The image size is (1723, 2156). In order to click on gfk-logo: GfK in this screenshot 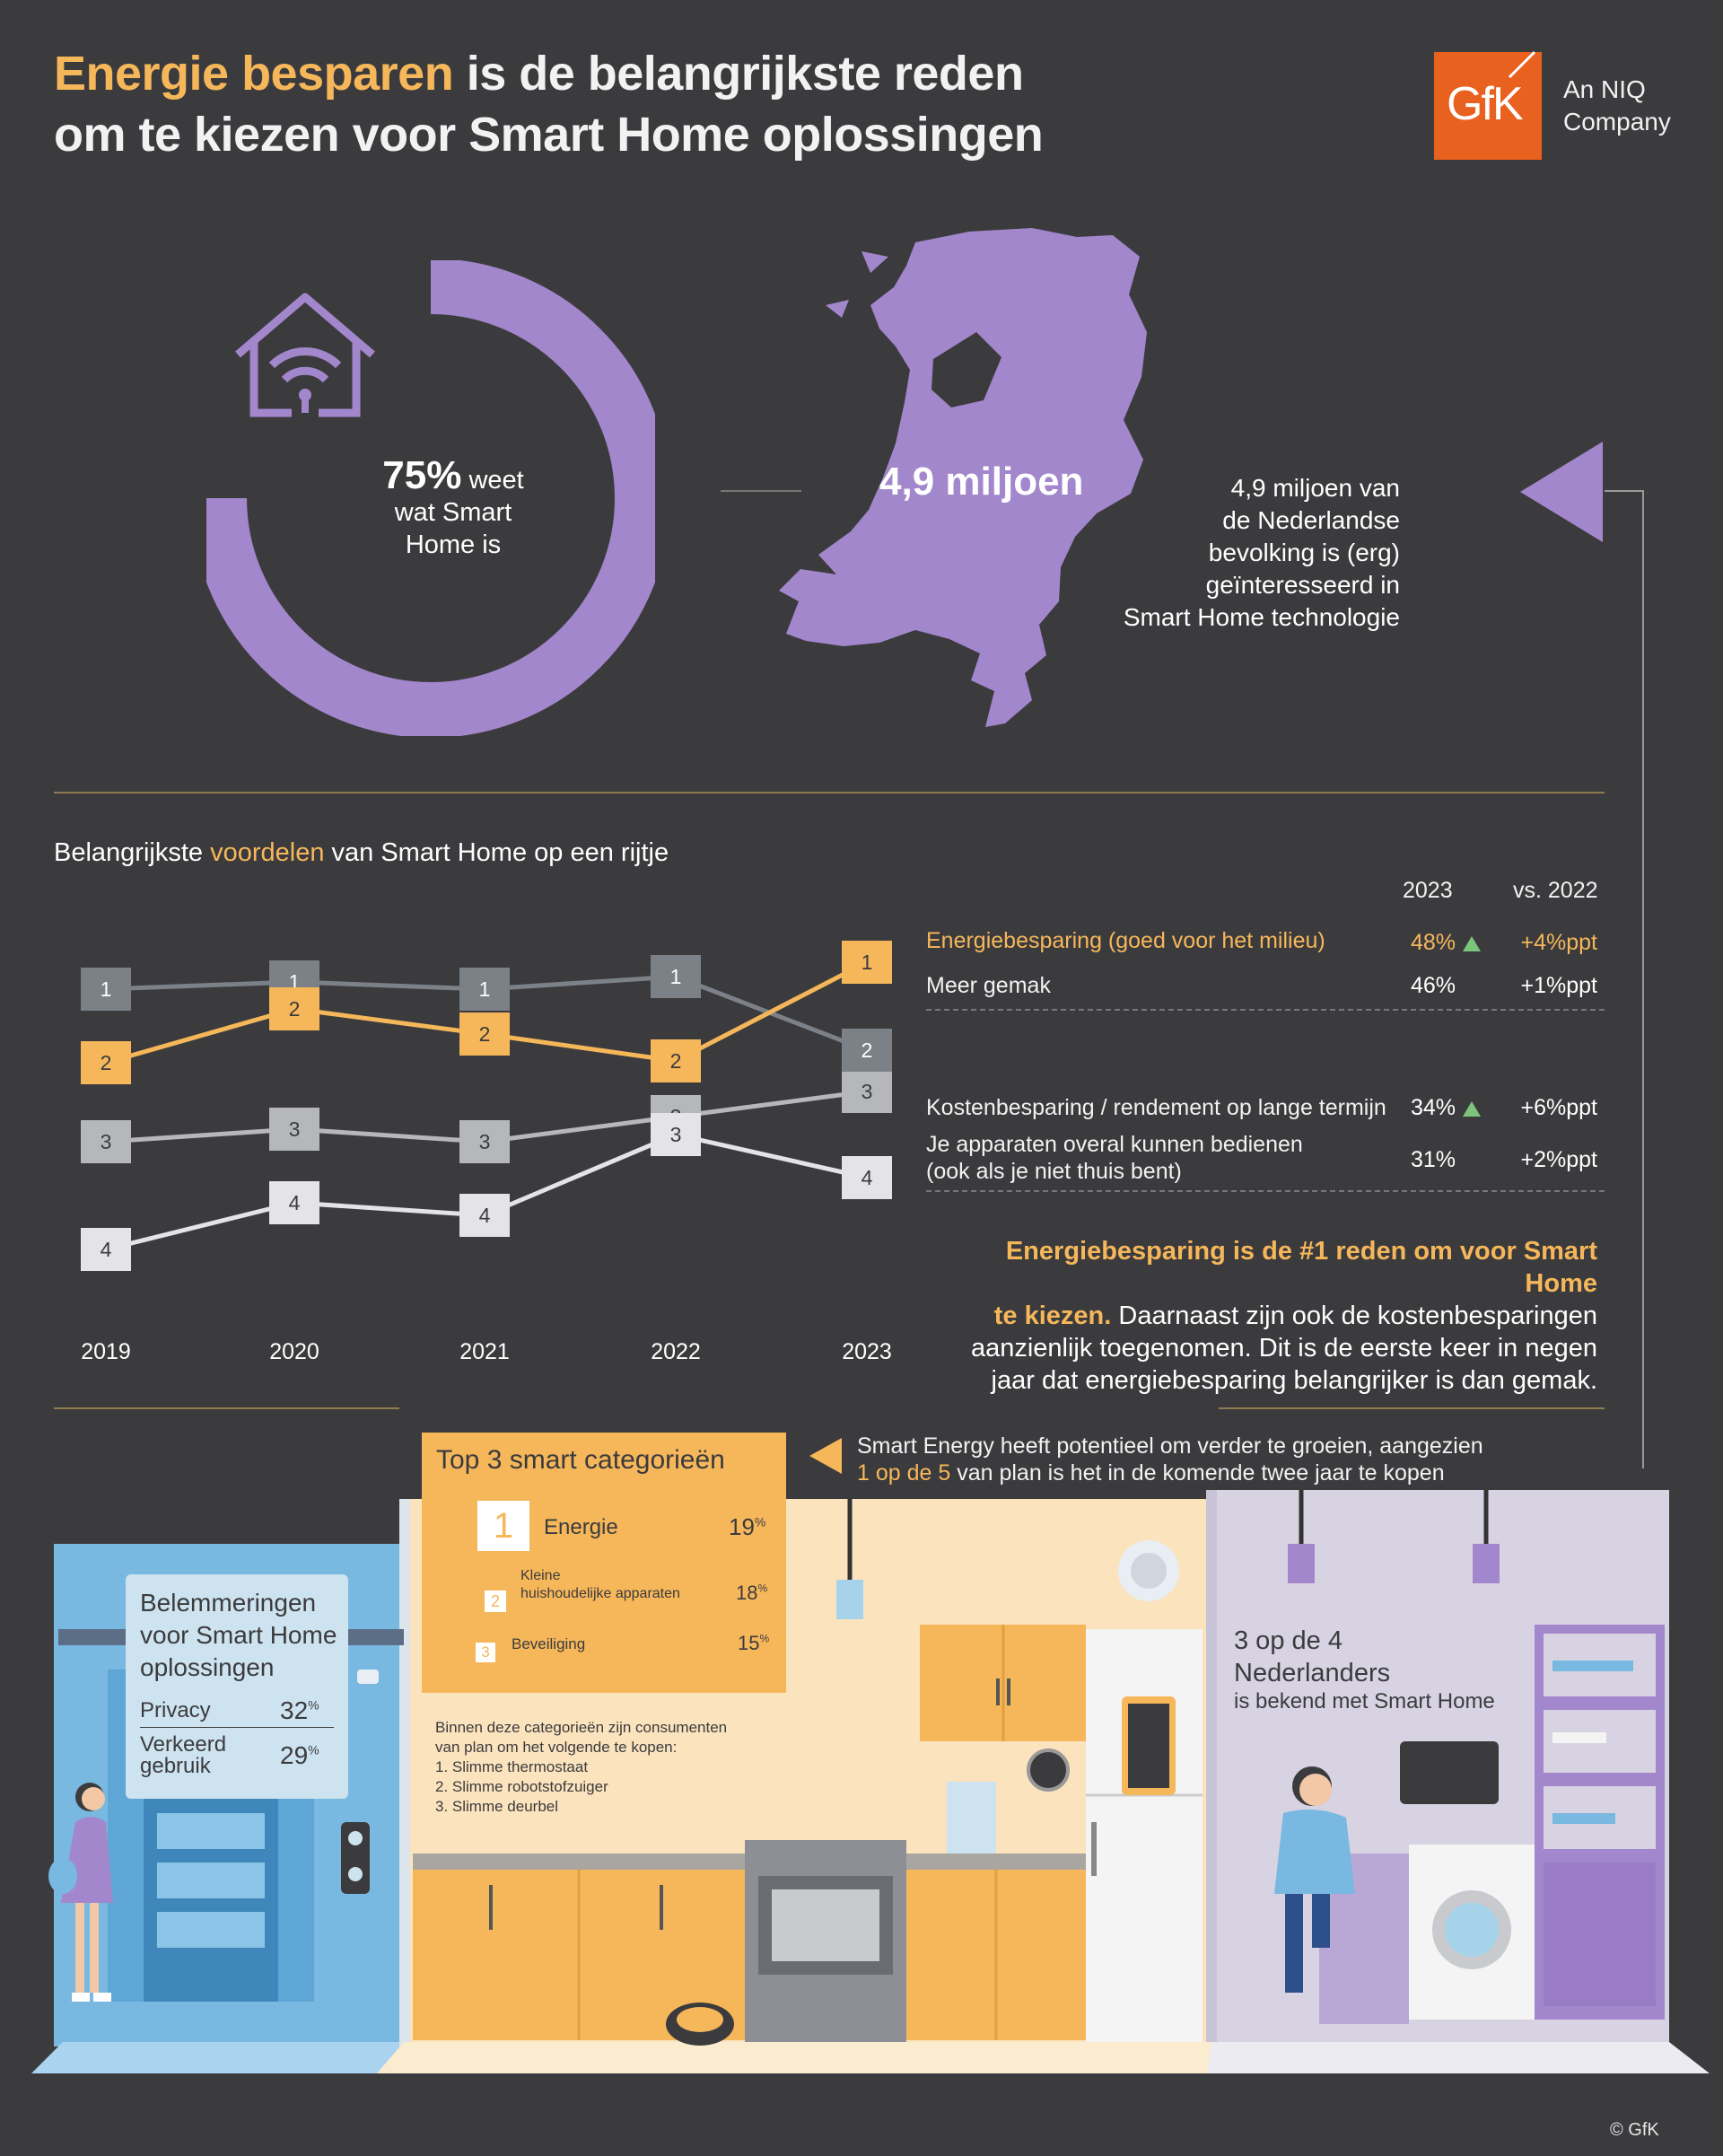, I will do `click(1488, 105)`.